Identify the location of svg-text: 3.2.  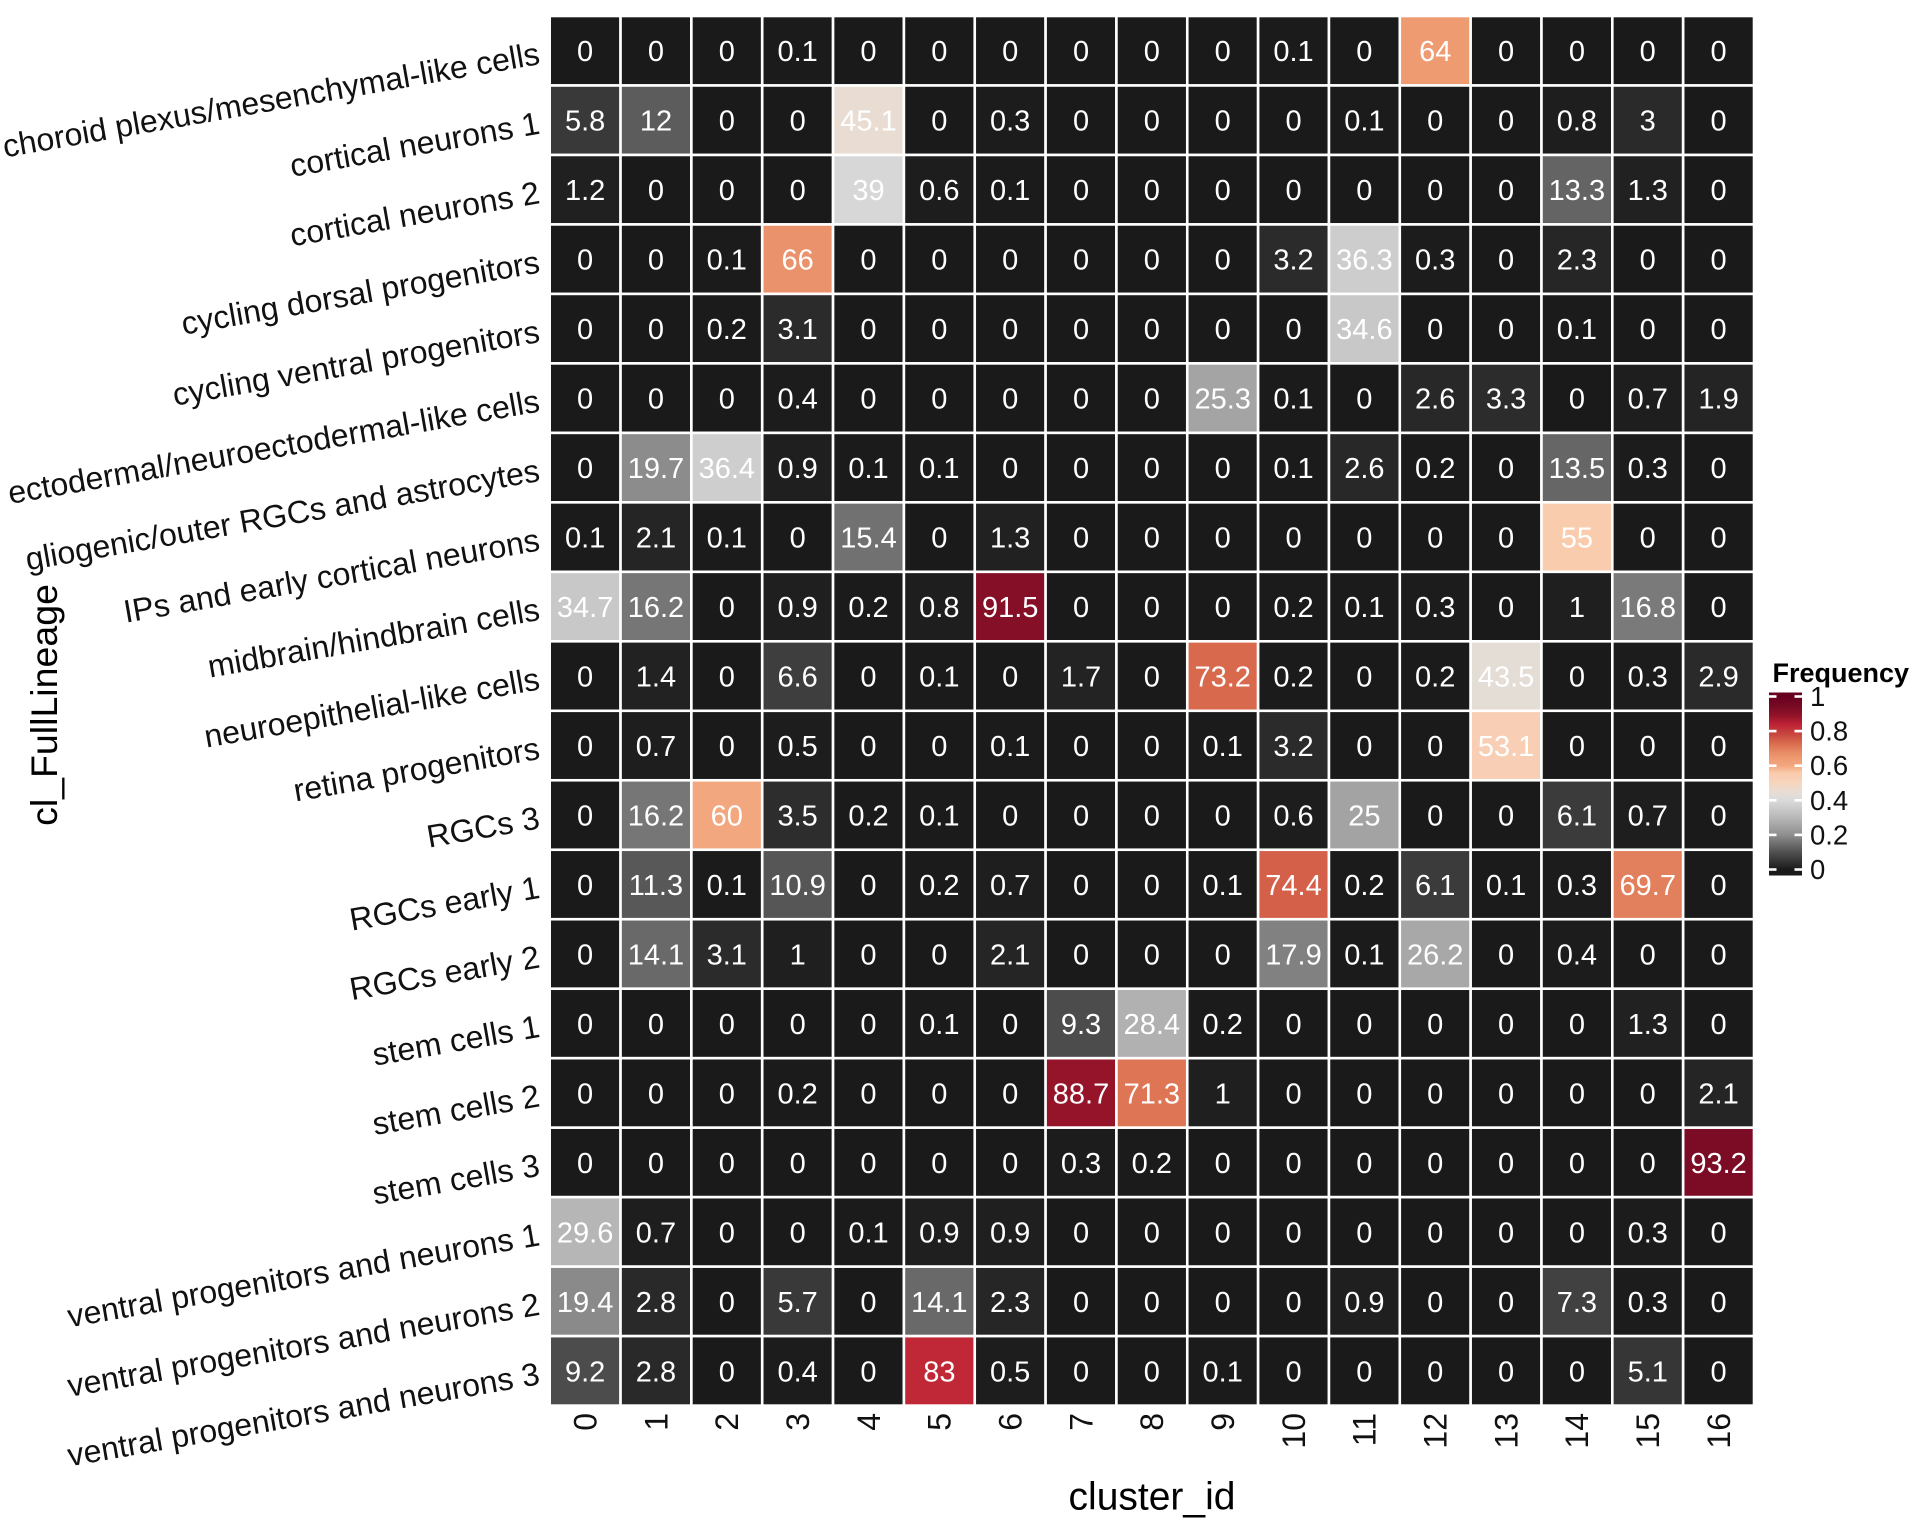
(1293, 261).